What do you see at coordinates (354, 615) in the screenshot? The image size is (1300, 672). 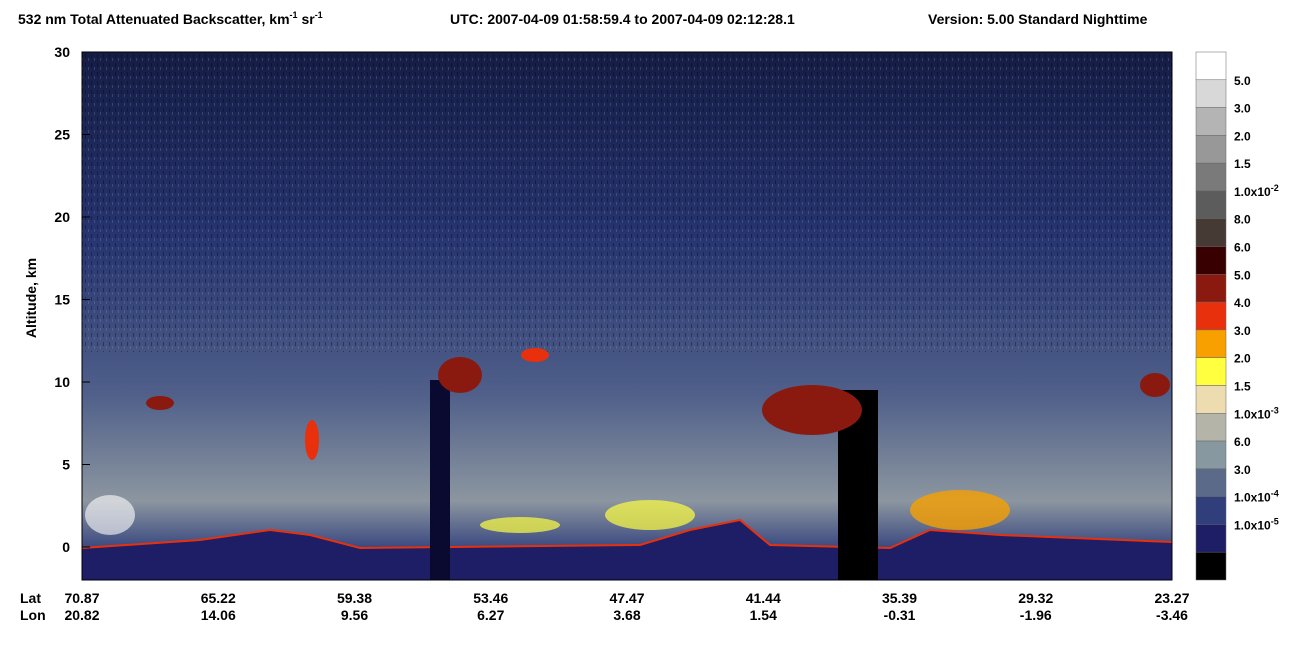 I see `x-tick-label: 9.56` at bounding box center [354, 615].